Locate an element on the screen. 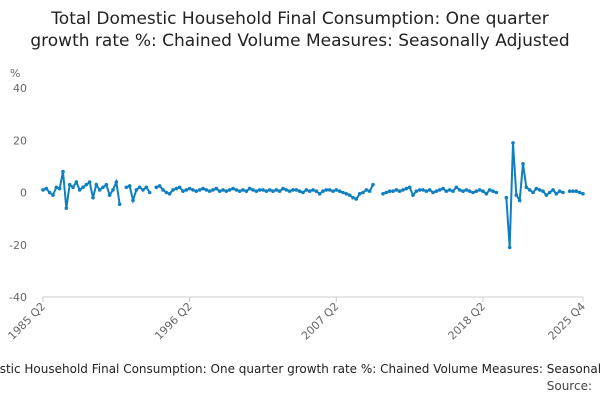 Image resolution: width=600 pixels, height=400 pixels. y-tick-label: 0 is located at coordinates (23, 193).